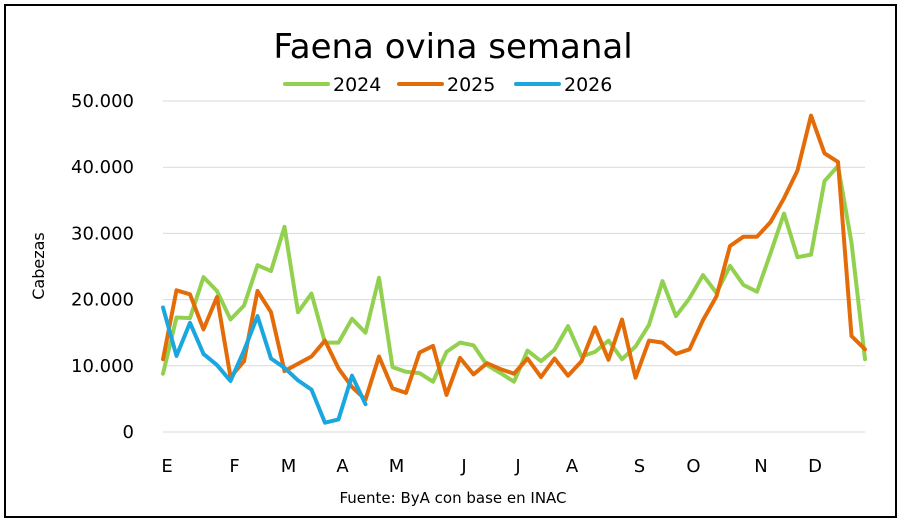 The image size is (907, 526). I want to click on x-tick-label: N, so click(760, 466).